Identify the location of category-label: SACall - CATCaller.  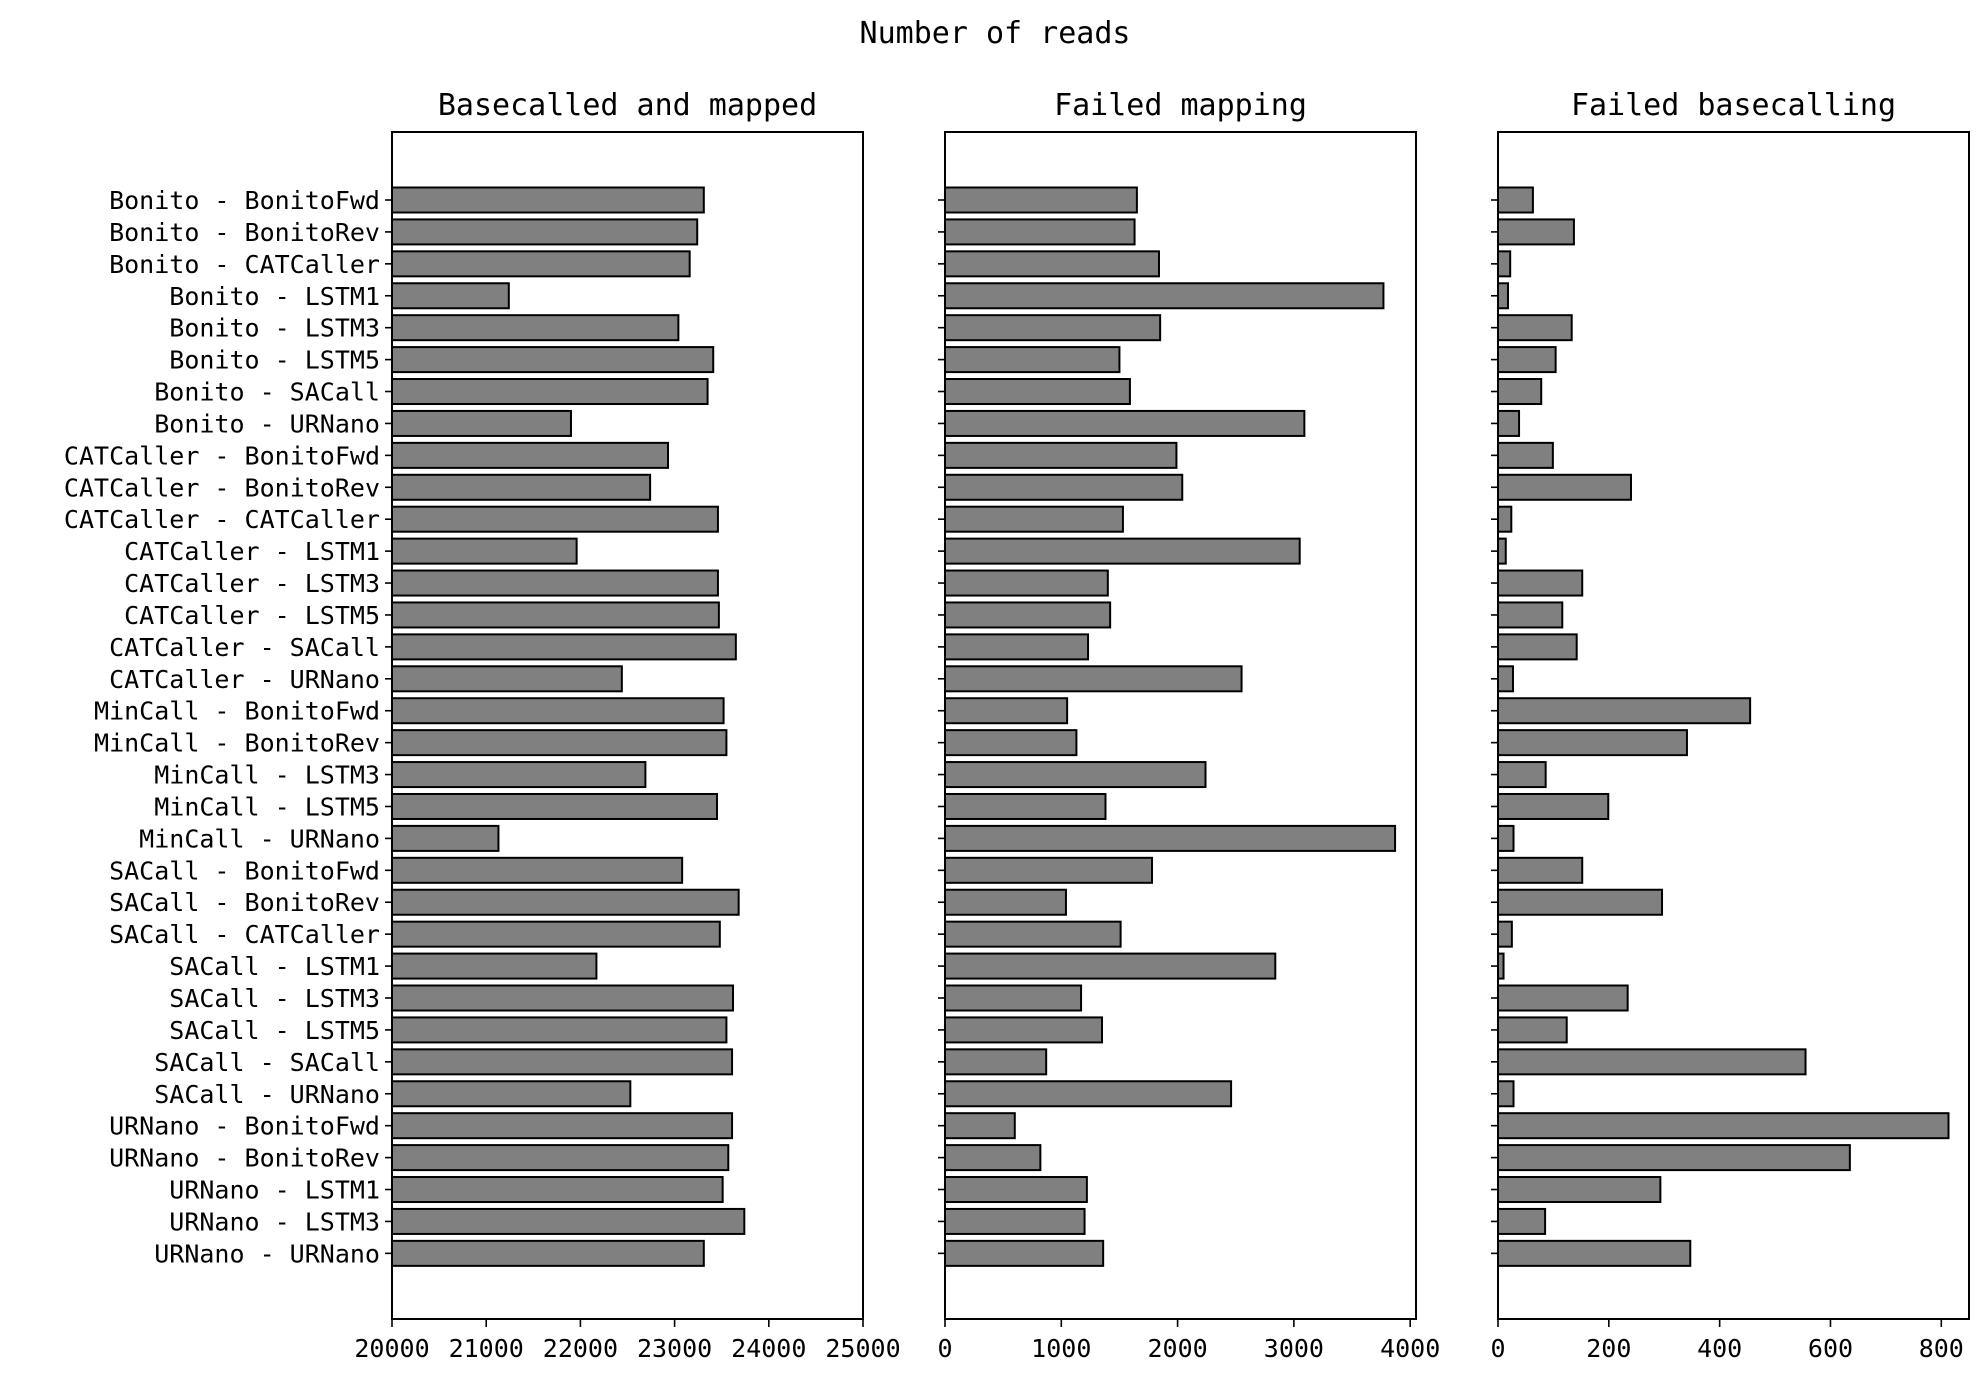
(244, 934).